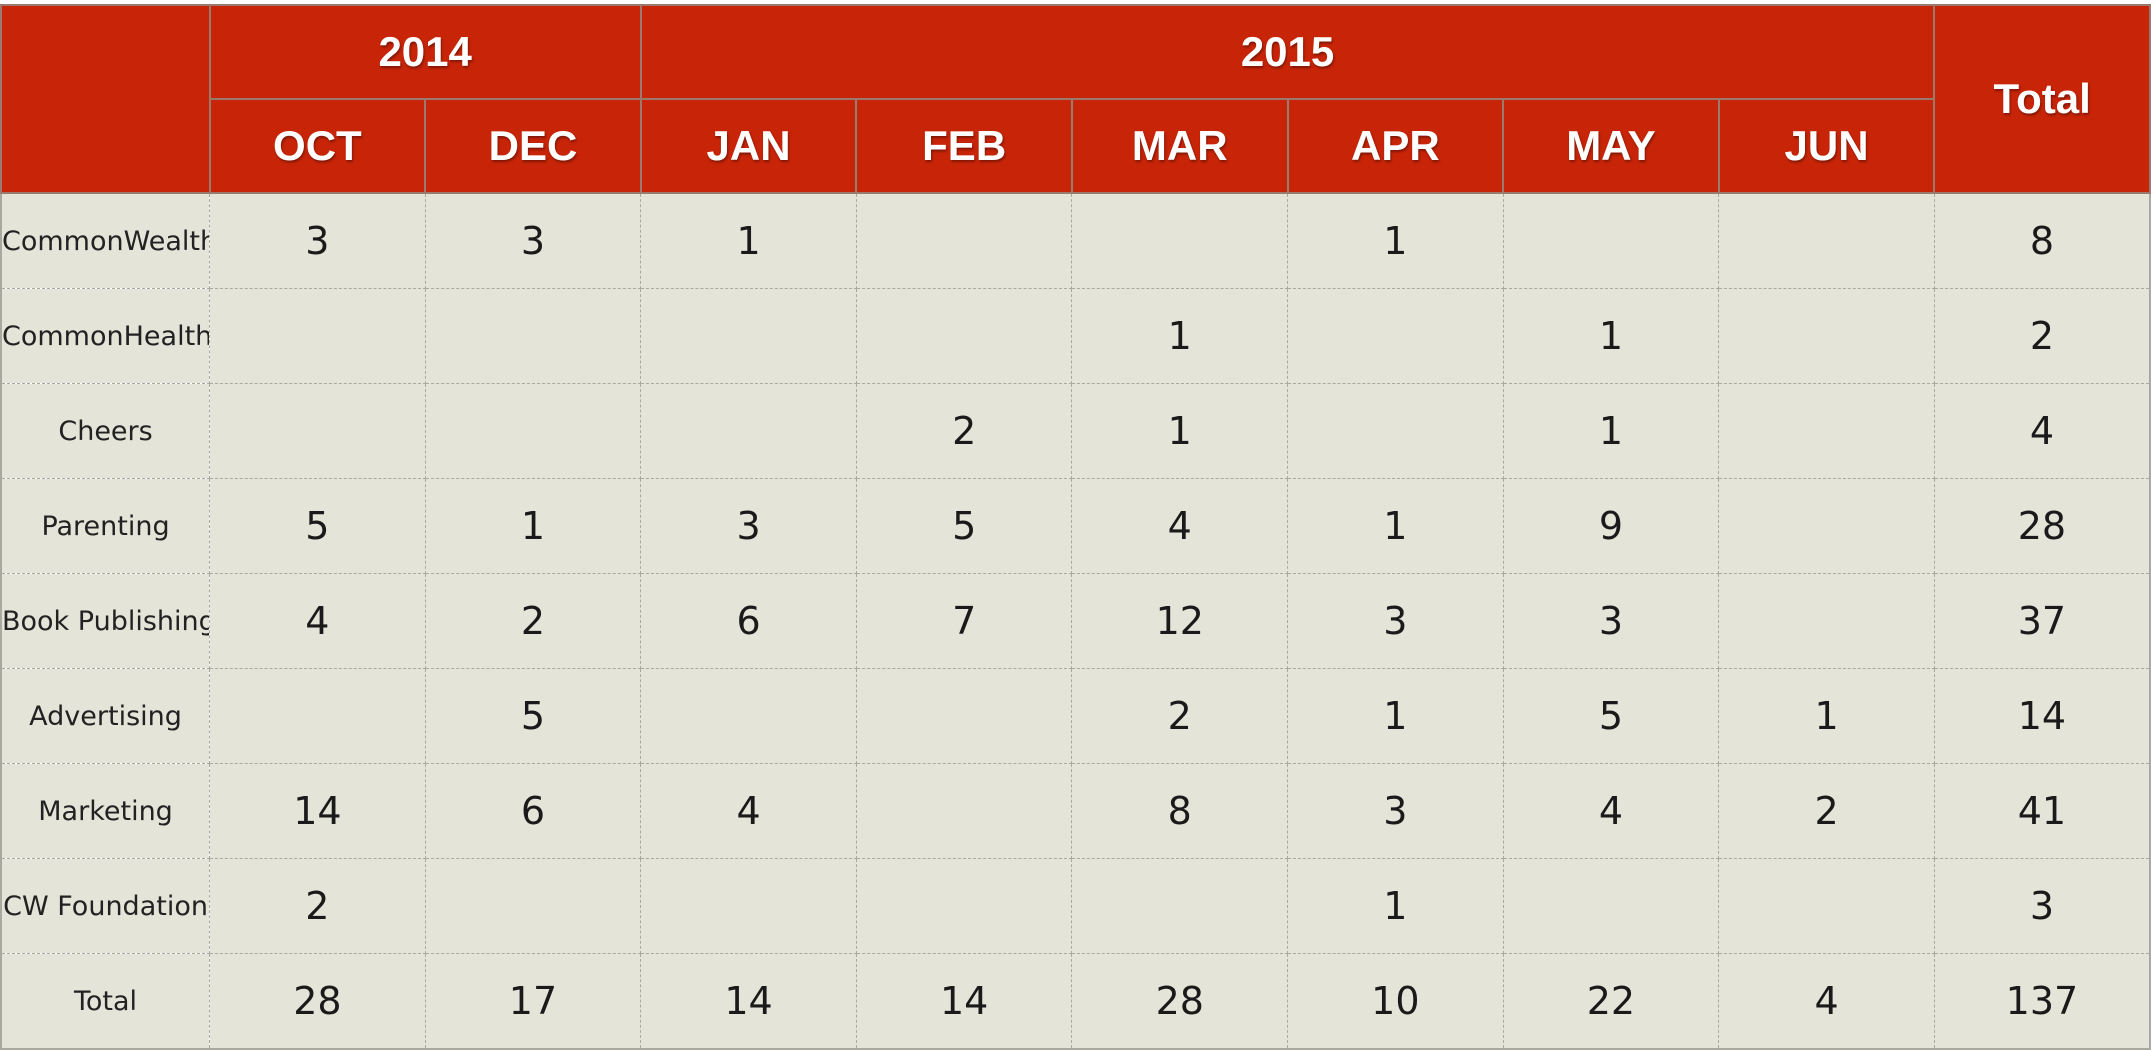  I want to click on table-row: Marketing 14 6 4 8 3 4 2 41, so click(1075, 811).